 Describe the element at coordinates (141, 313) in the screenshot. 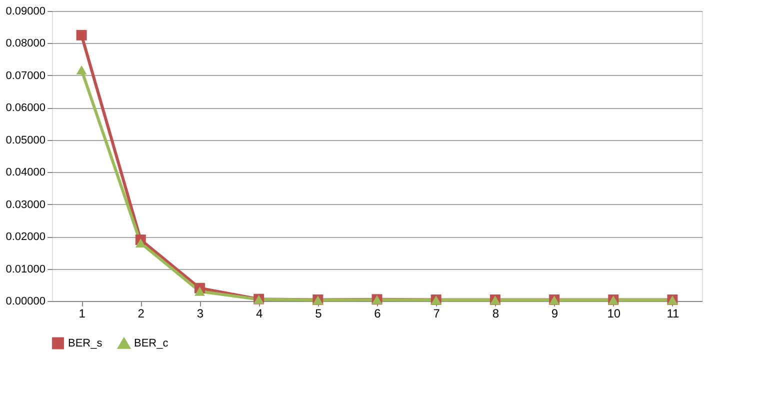

I see `x-tick-label: 2` at that location.